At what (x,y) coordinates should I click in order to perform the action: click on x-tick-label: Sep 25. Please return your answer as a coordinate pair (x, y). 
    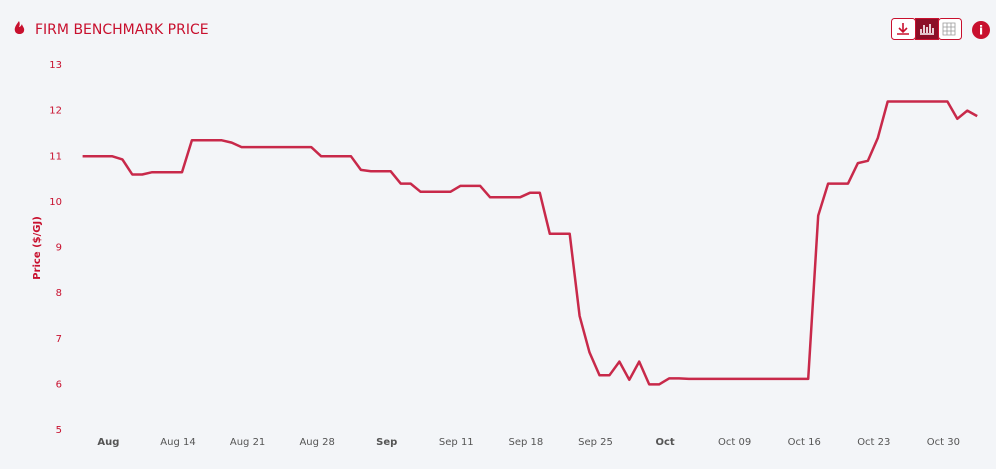
    Looking at the image, I should click on (595, 442).